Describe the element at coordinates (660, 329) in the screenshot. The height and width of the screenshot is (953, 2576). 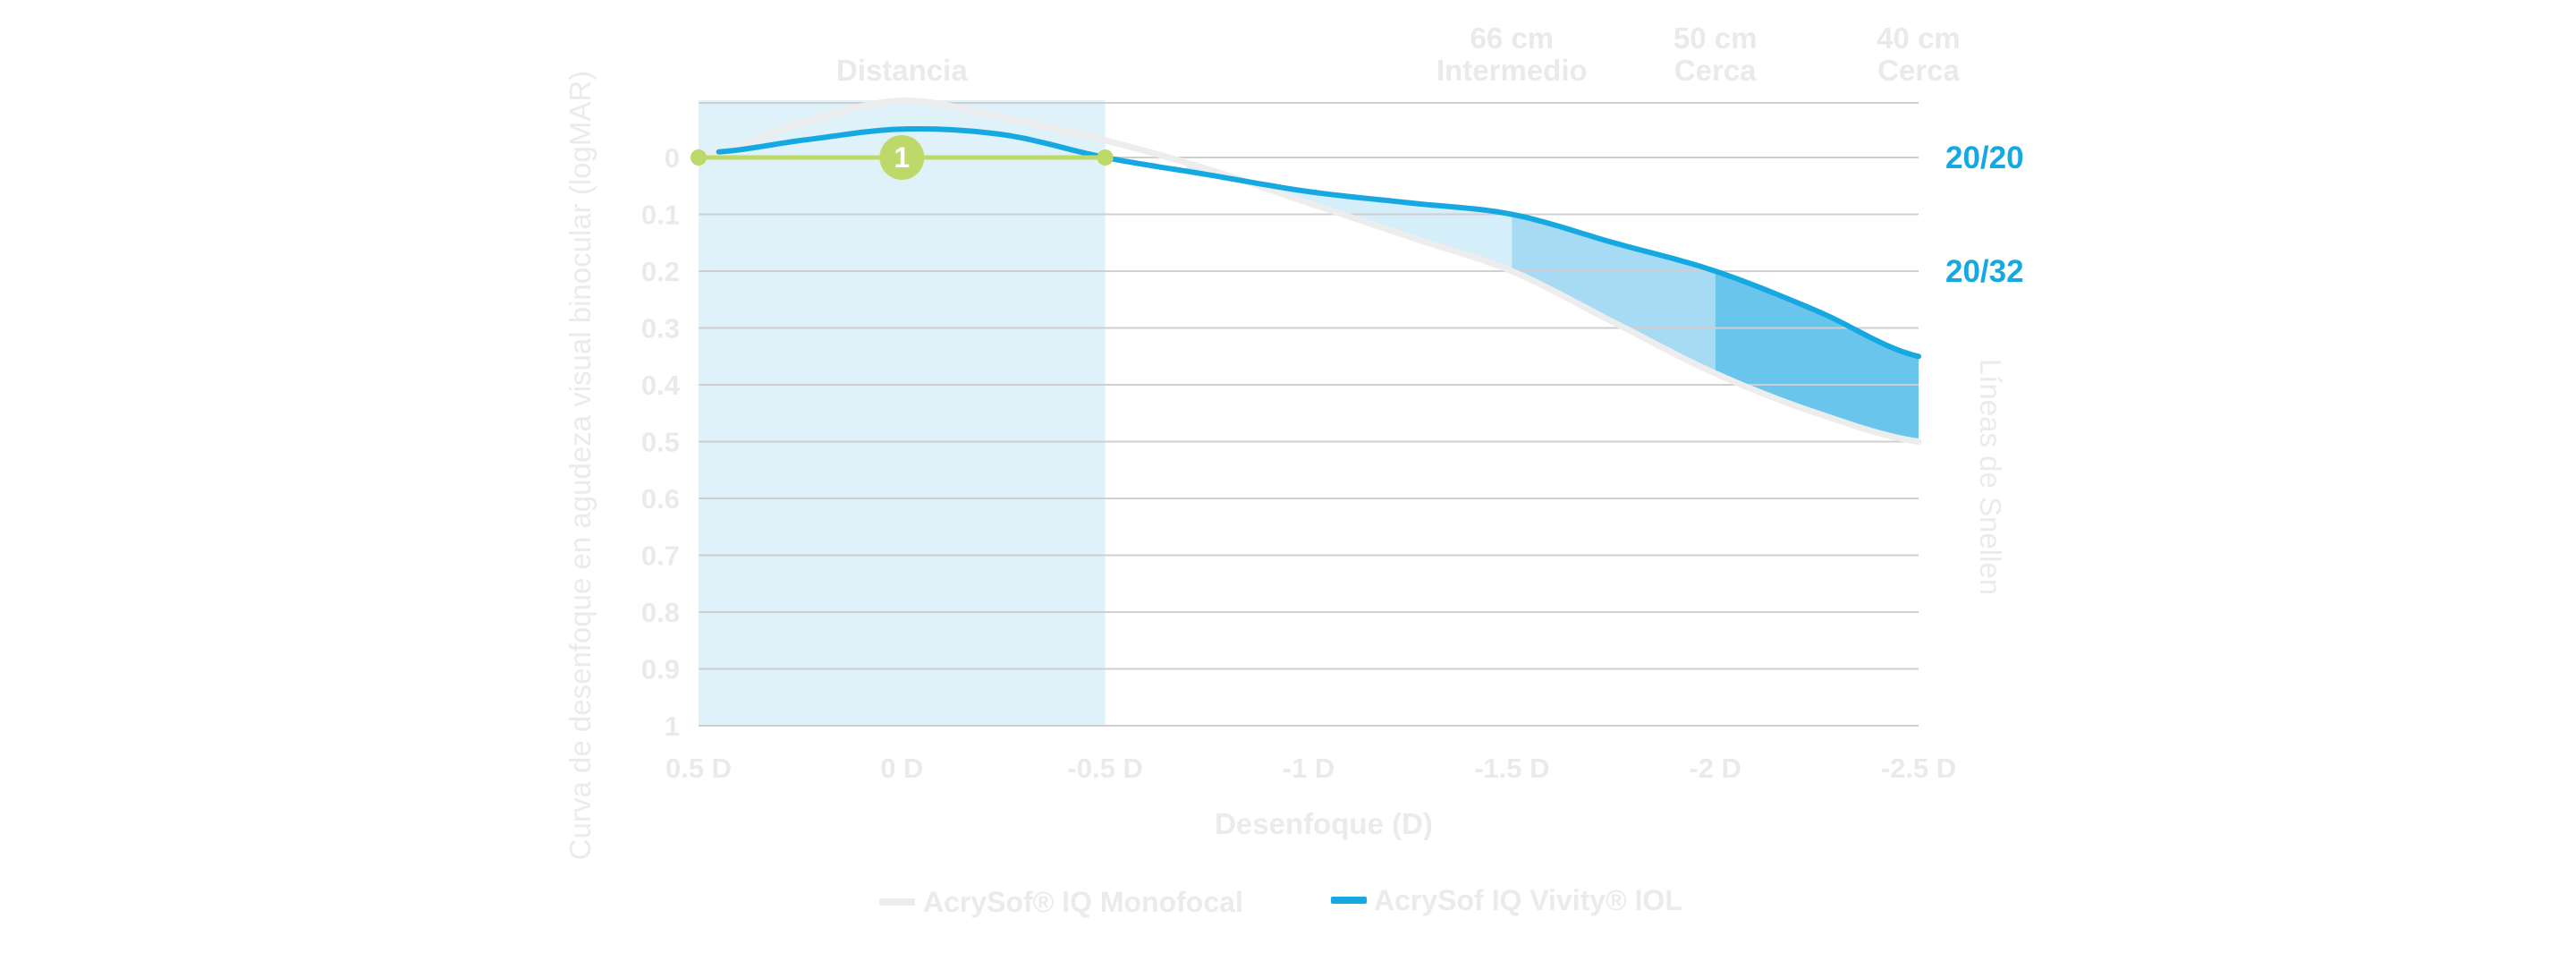
I see `y-tick-label-0-3: 0.3` at that location.